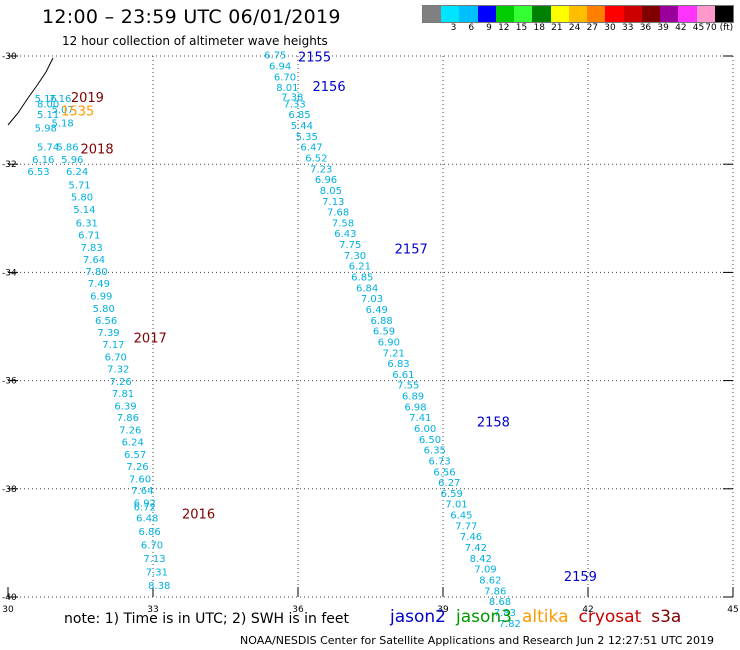  I want to click on lon-label: 45, so click(732, 610).